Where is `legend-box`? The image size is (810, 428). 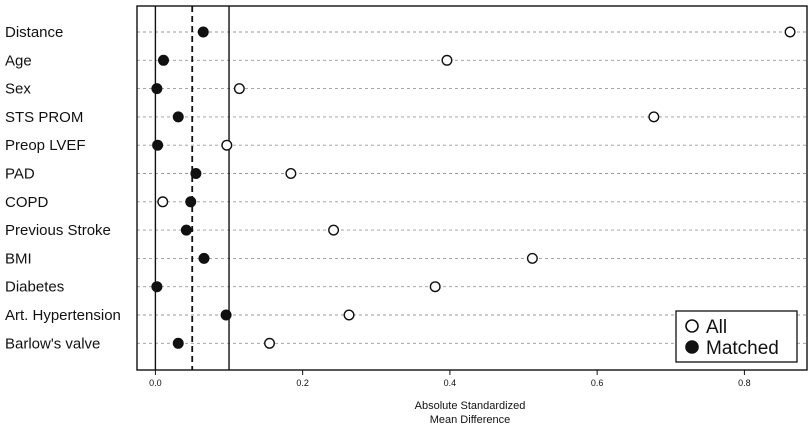
legend-box is located at coordinates (736, 336).